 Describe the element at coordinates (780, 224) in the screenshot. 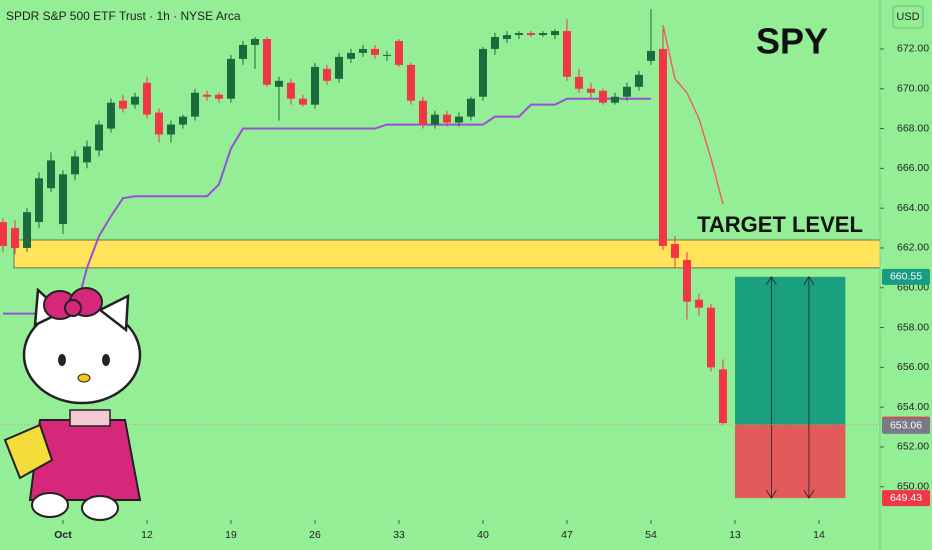

I see `annotation: TARGET LEVEL` at that location.